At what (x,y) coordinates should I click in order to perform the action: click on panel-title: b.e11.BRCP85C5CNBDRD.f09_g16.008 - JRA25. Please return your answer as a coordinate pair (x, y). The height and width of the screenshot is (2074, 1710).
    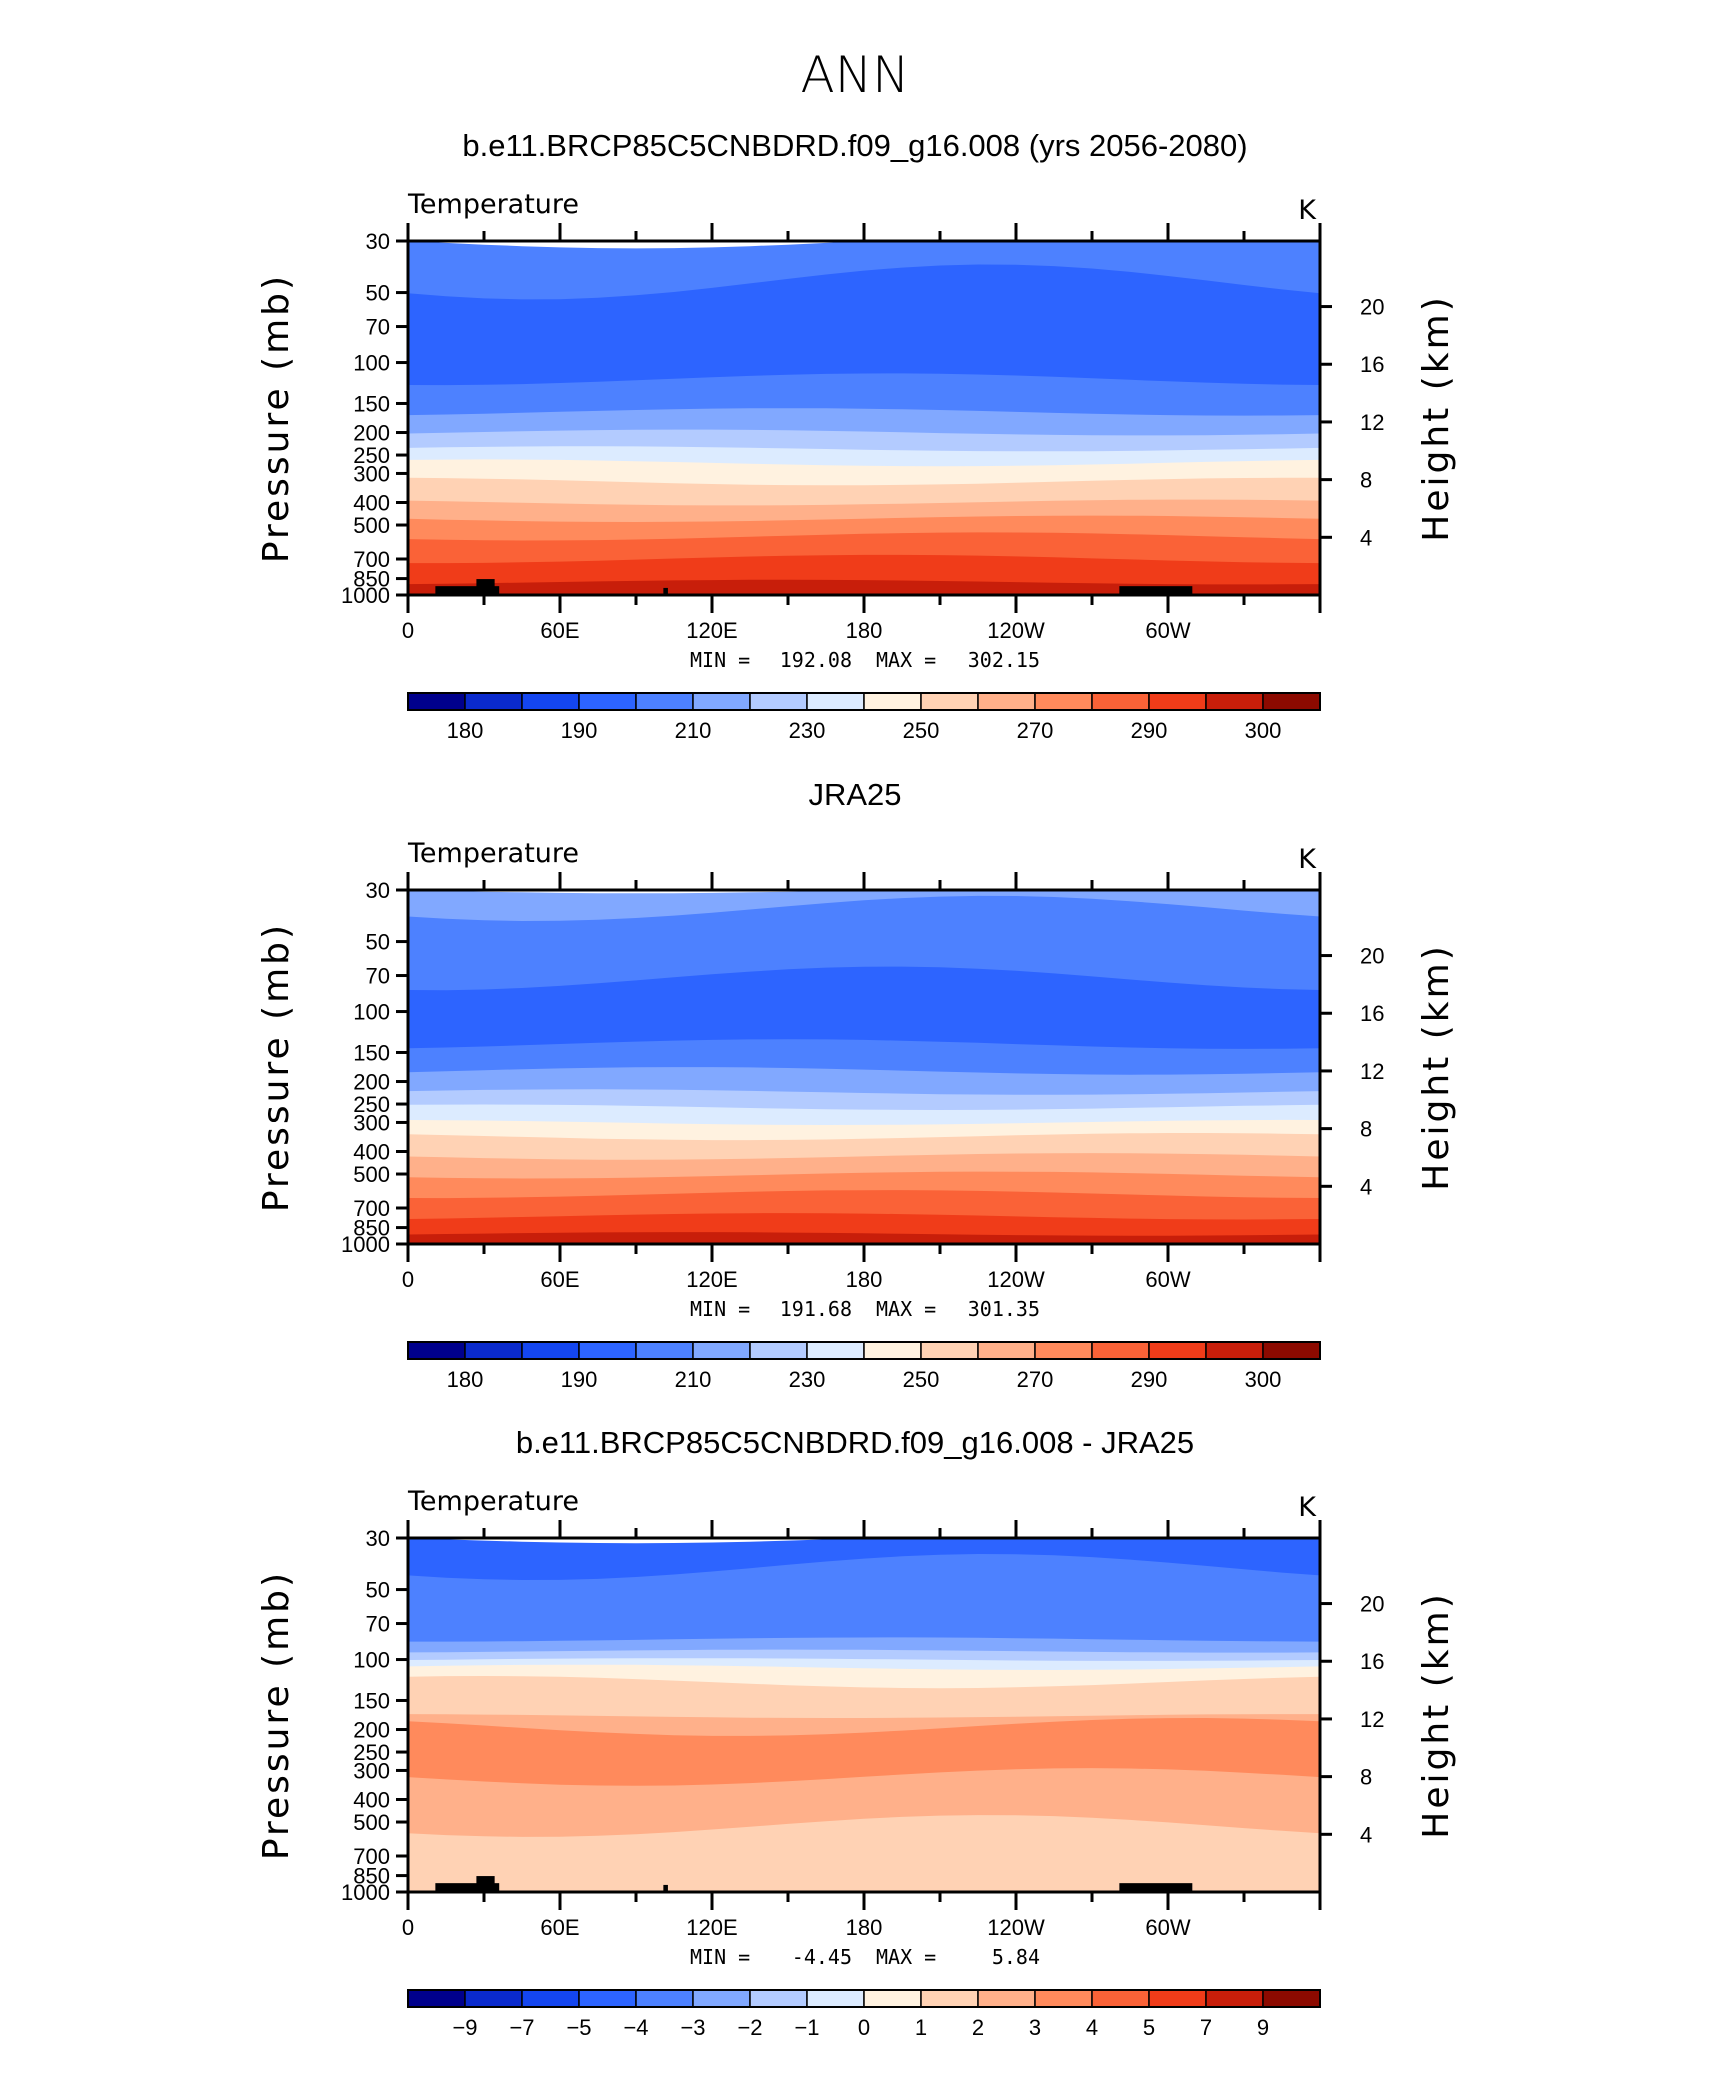
    Looking at the image, I should click on (855, 1442).